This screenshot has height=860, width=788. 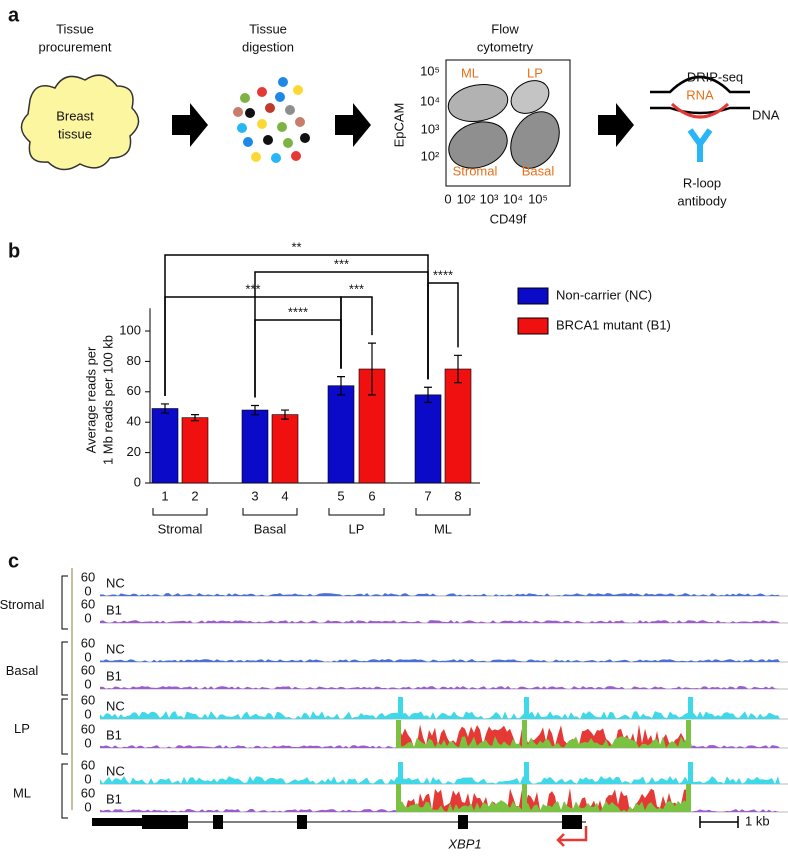 What do you see at coordinates (700, 118) in the screenshot?
I see `drip-diagram` at bounding box center [700, 118].